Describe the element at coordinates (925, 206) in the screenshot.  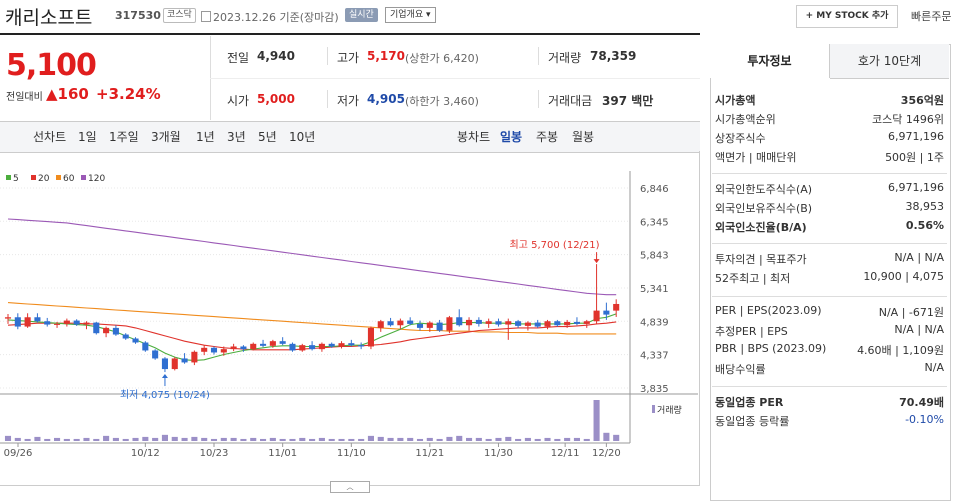
I see `info-value: 38,953` at that location.